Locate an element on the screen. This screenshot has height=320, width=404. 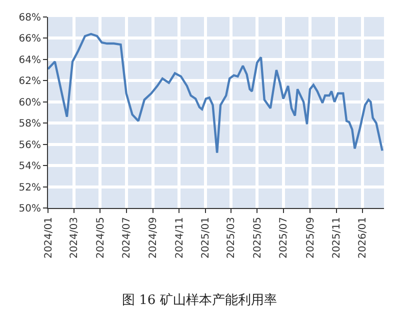
x-tick-label: 2025/07 is located at coordinates (284, 238).